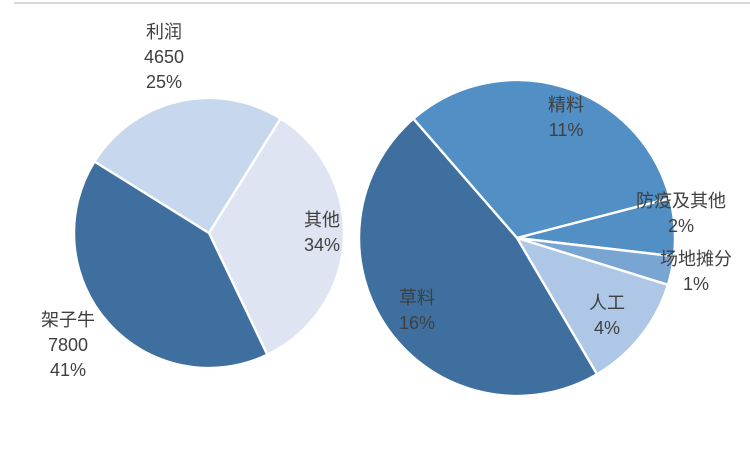 This screenshot has width=750, height=454. I want to click on label-profit: 利润 4650 25%, so click(164, 57).